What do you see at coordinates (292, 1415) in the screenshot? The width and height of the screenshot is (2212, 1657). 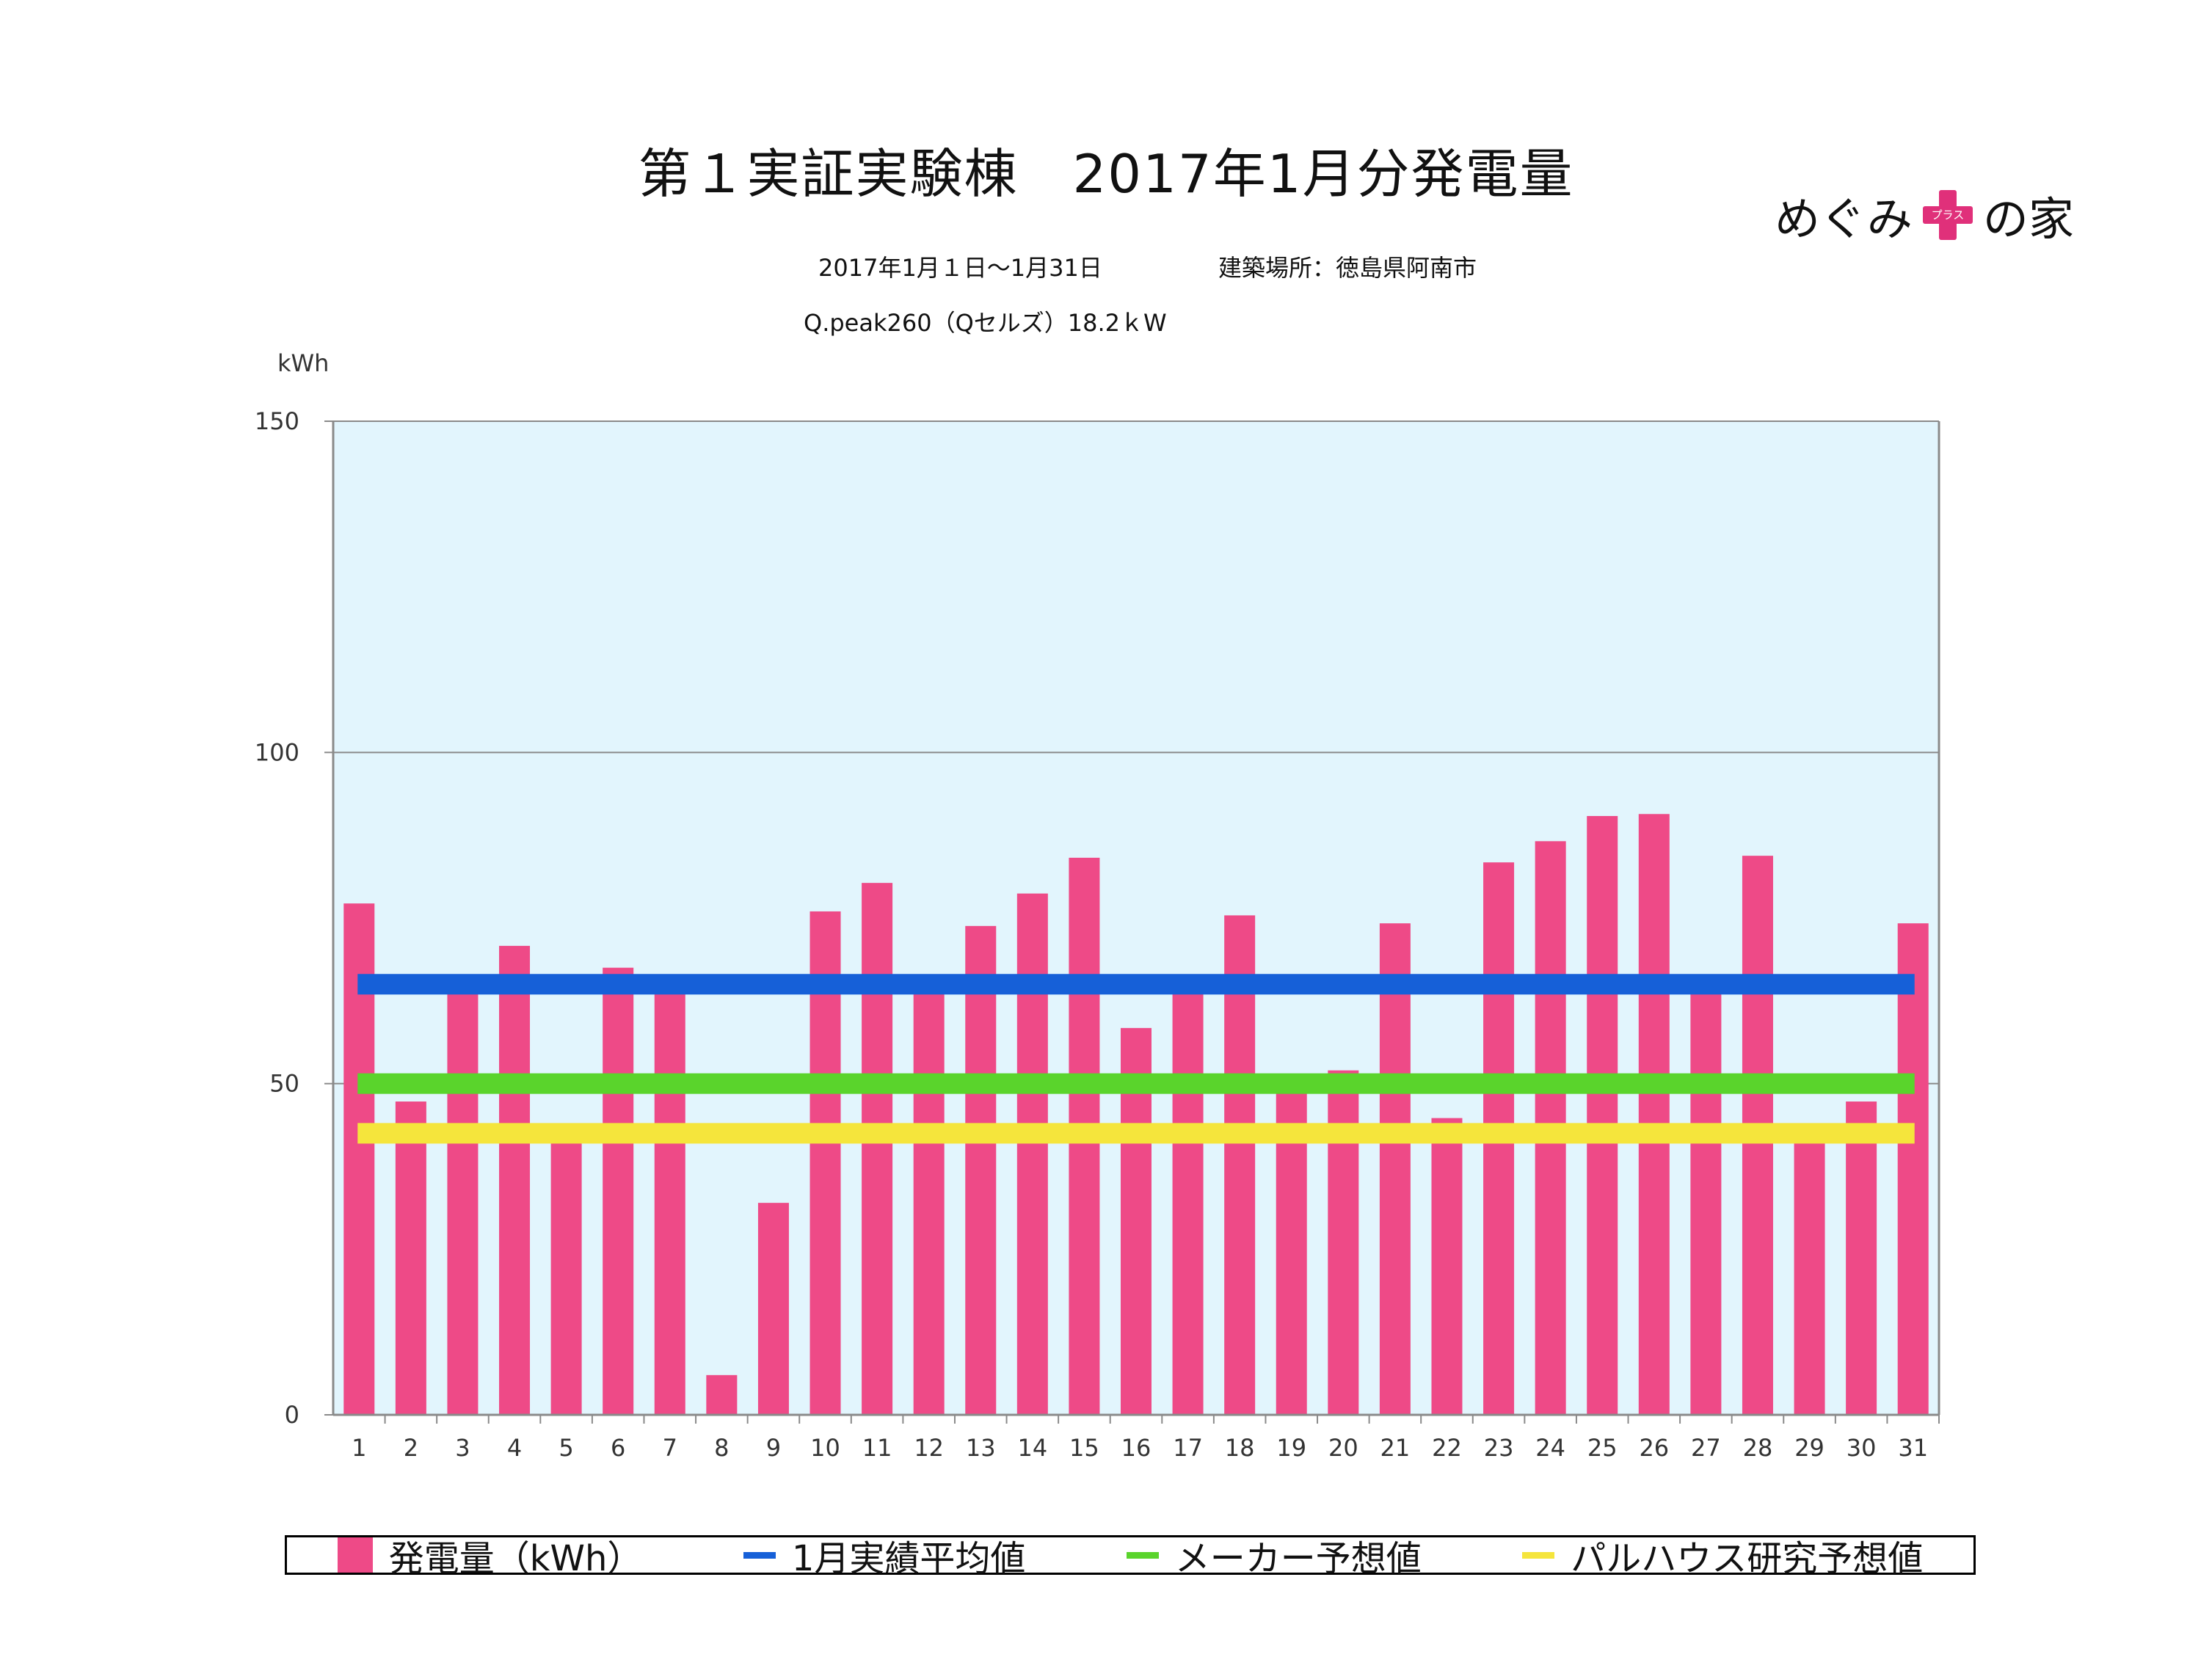 I see `y-tick-label-0: 0` at bounding box center [292, 1415].